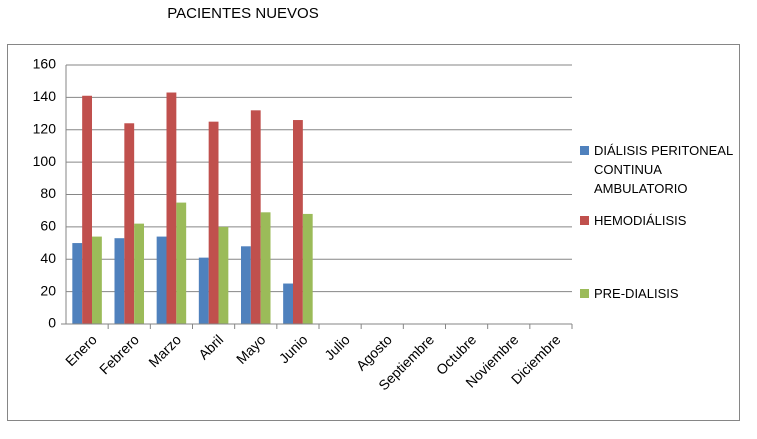  I want to click on legend-item: DIÁLISIS PERITONEAL CONTINUA AMBULATORIO, so click(660, 169).